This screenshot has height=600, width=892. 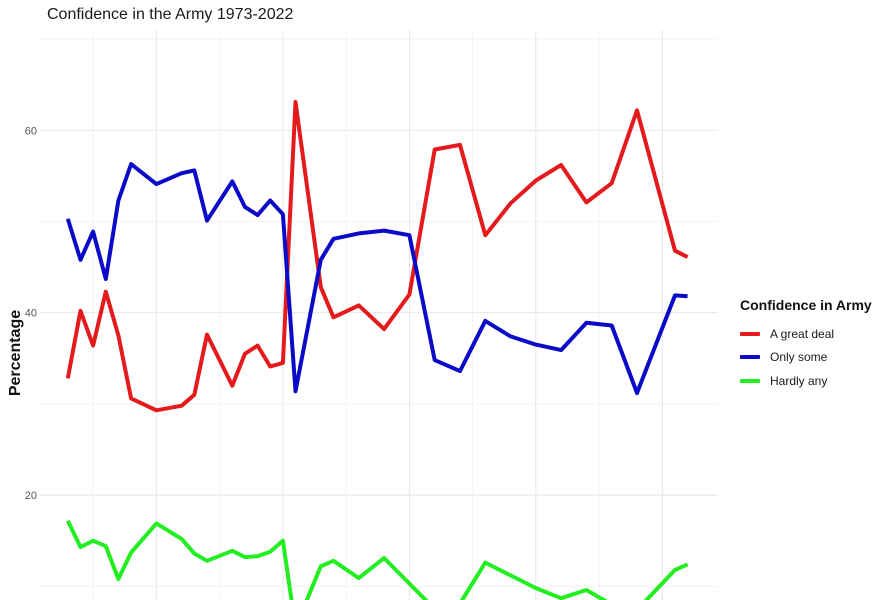 I want to click on y-tick-label: 40, so click(x=31, y=314).